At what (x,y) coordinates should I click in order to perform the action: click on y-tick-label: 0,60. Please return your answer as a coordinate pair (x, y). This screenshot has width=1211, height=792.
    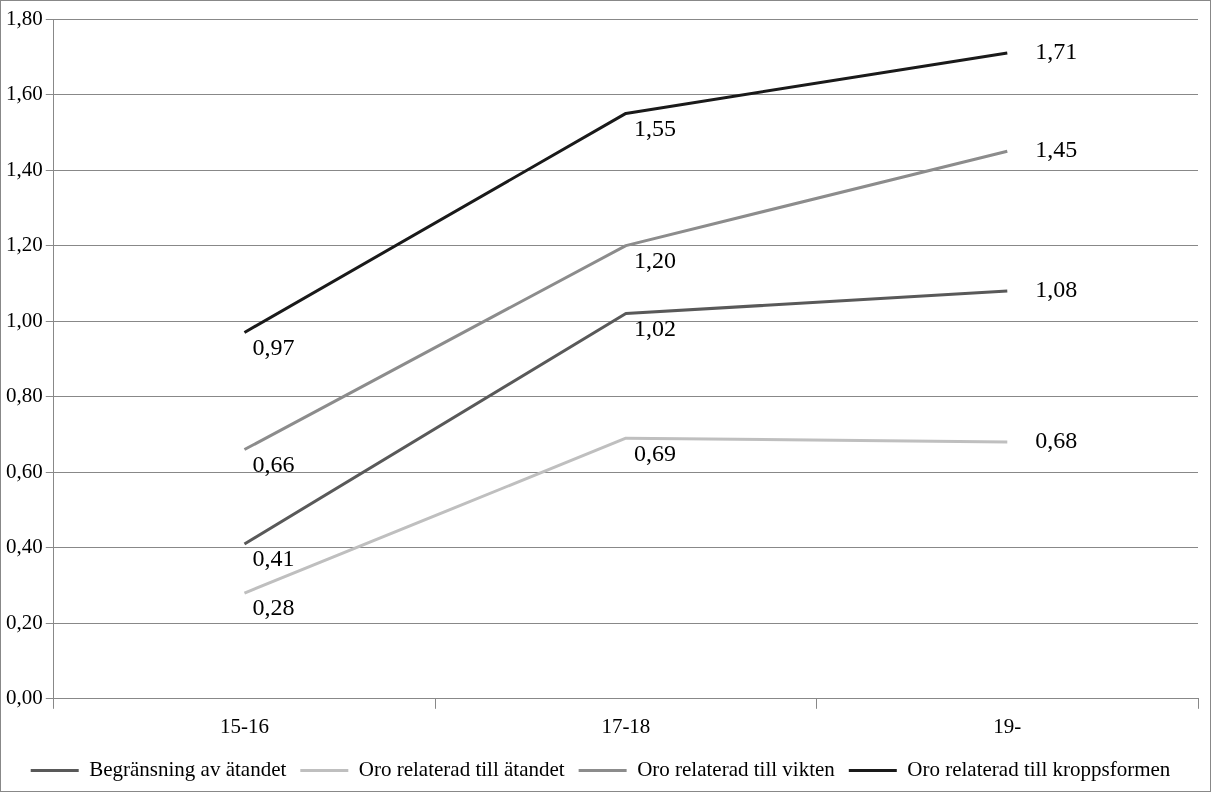
    Looking at the image, I should click on (24, 470).